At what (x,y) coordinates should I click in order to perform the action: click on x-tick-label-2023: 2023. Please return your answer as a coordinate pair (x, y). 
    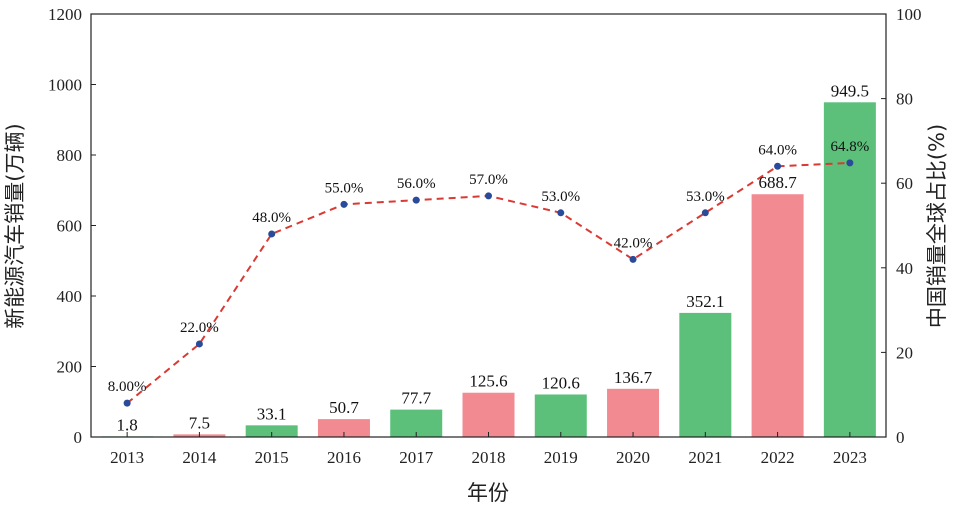
    Looking at the image, I should click on (850, 457).